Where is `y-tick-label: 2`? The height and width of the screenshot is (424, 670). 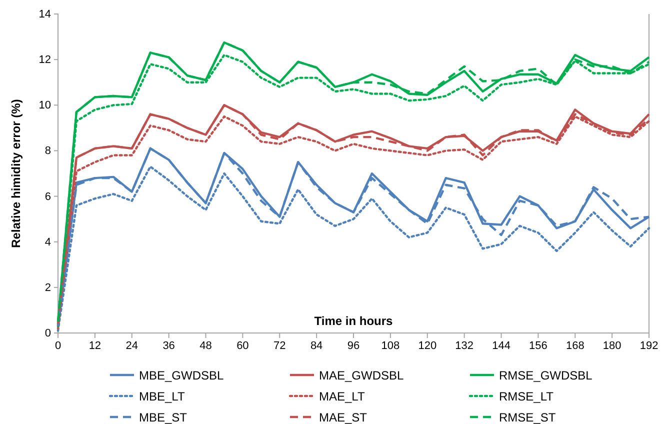 y-tick-label: 2 is located at coordinates (47, 288).